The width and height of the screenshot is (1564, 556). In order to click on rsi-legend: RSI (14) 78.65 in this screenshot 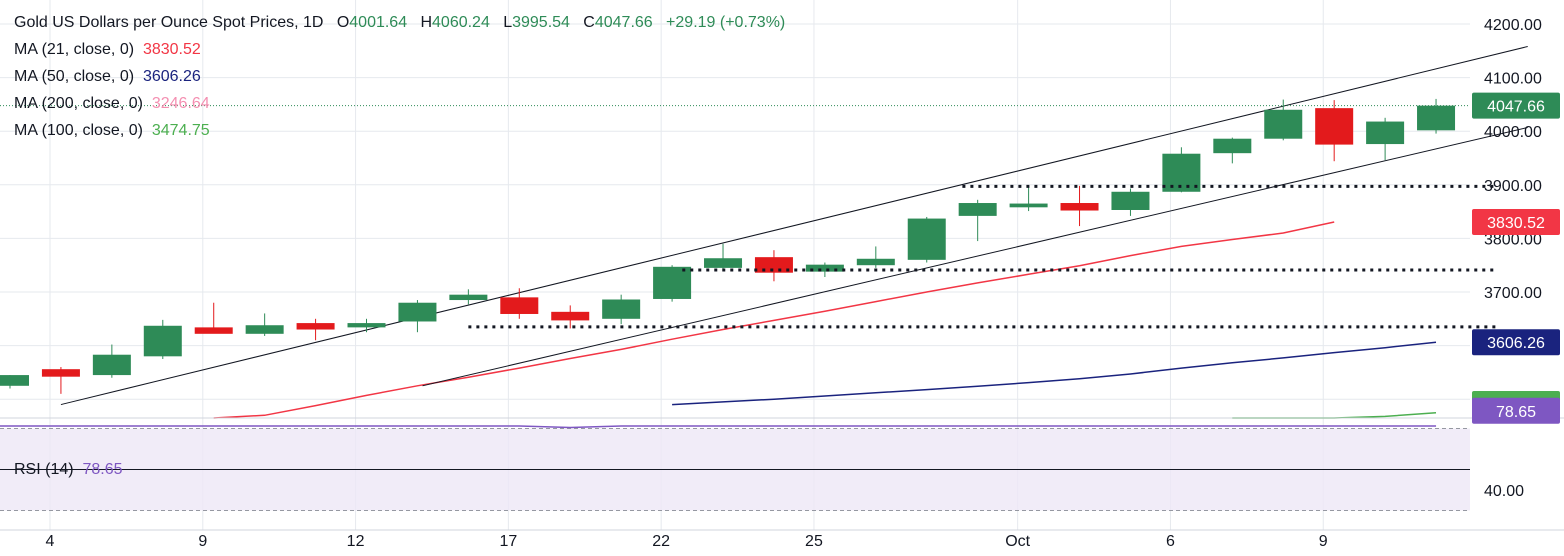, I will do `click(68, 470)`.